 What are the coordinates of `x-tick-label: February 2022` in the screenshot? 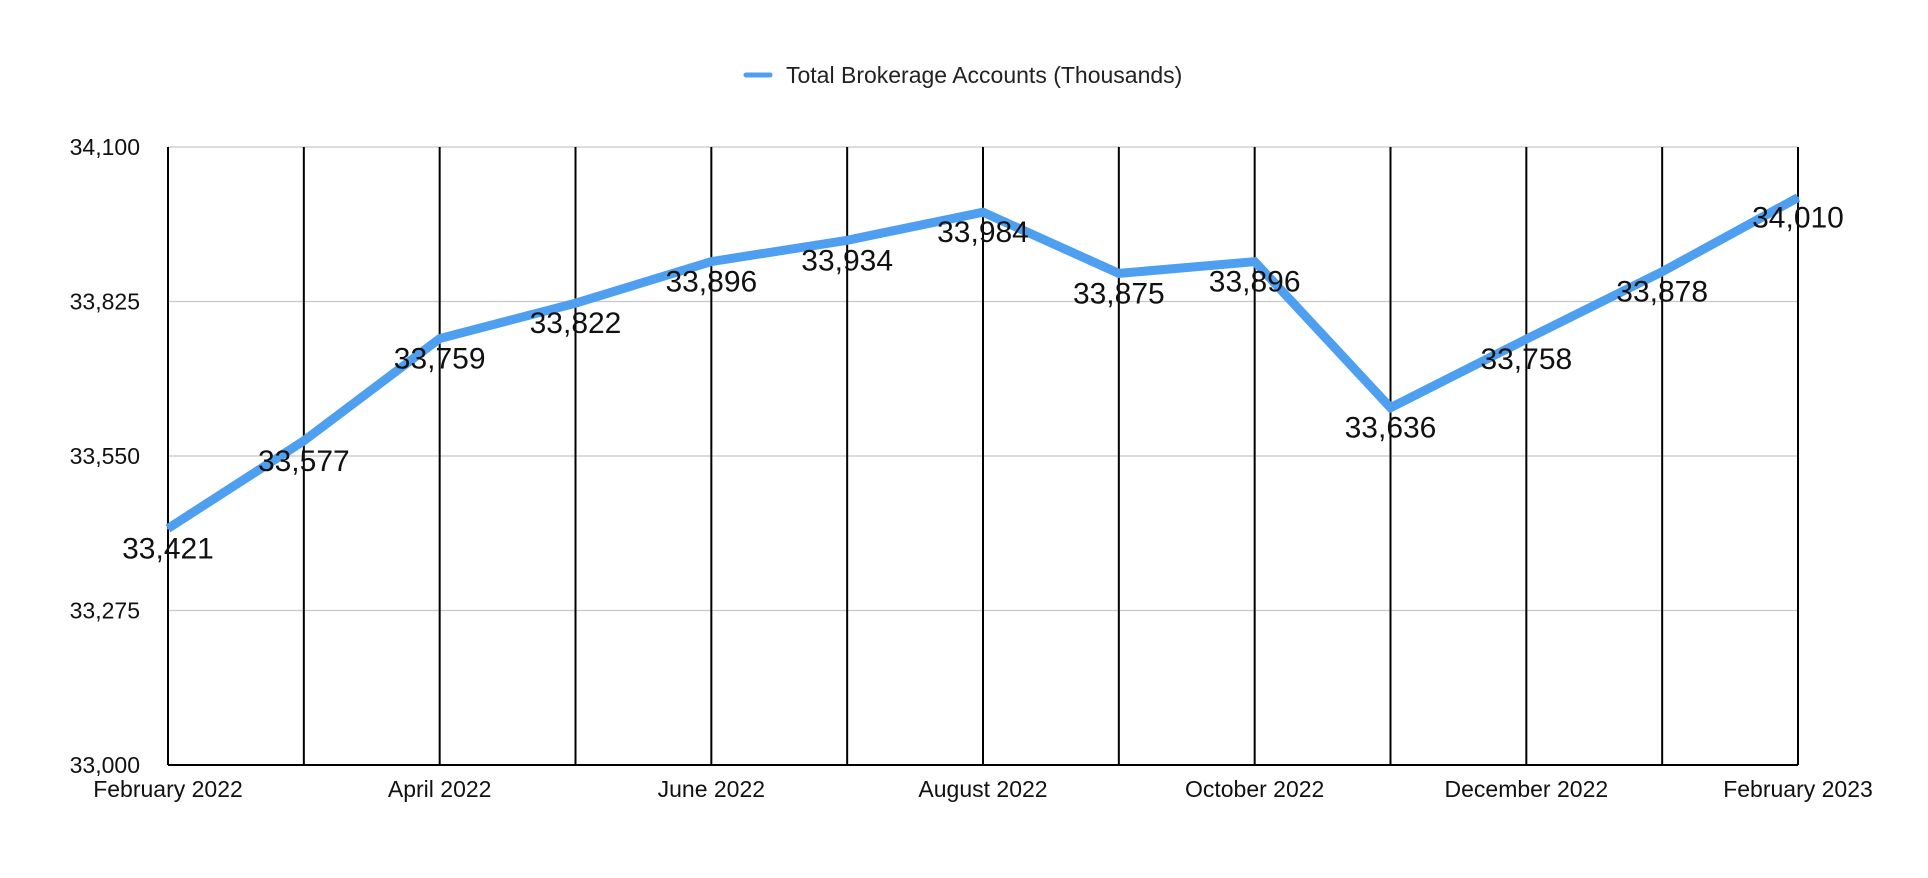 It's located at (168, 789).